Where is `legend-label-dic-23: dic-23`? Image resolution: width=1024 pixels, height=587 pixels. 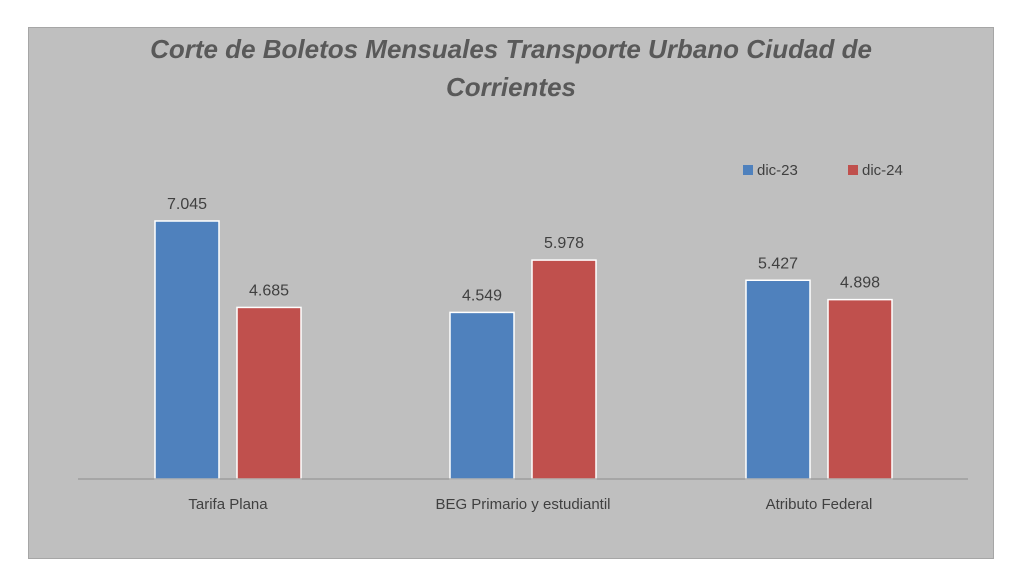 legend-label-dic-23: dic-23 is located at coordinates (777, 170).